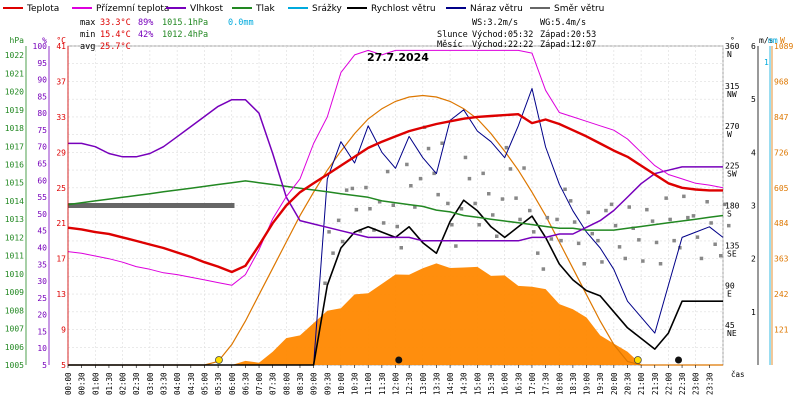  I want to click on x-tick-label: 11:30, so click(382, 383).